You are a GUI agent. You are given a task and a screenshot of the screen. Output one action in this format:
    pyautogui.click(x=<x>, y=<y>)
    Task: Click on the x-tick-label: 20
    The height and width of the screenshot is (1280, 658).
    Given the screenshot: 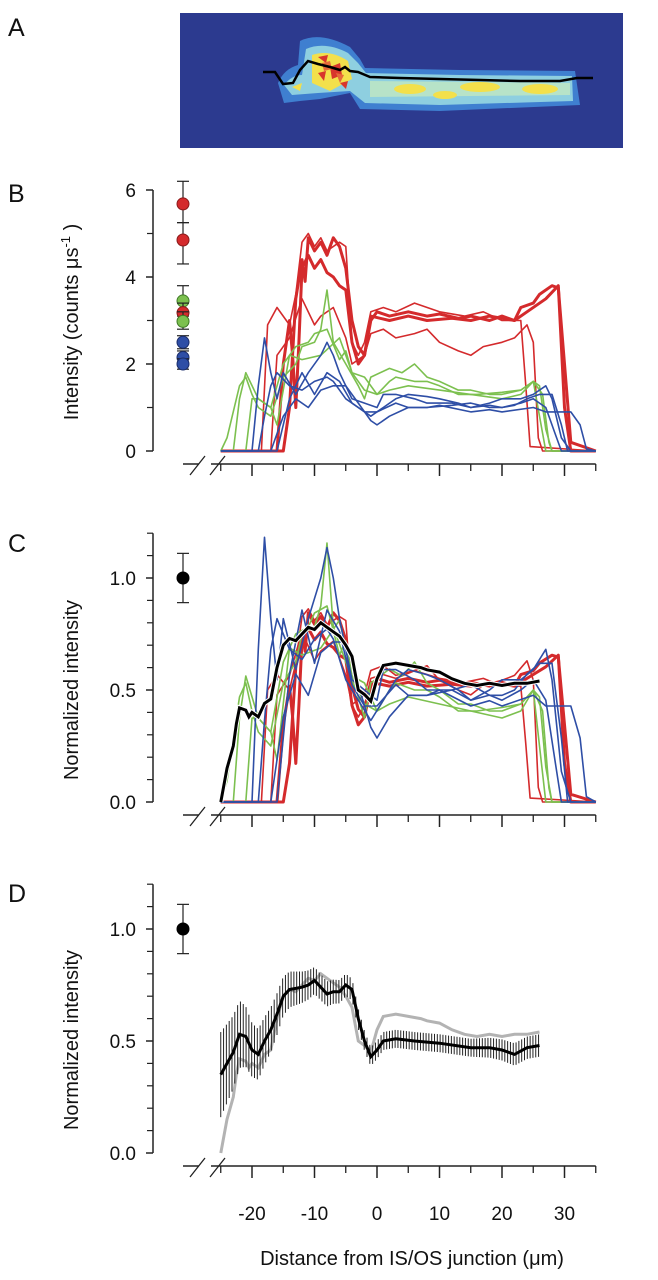 What is the action you would take?
    pyautogui.click(x=501, y=1214)
    